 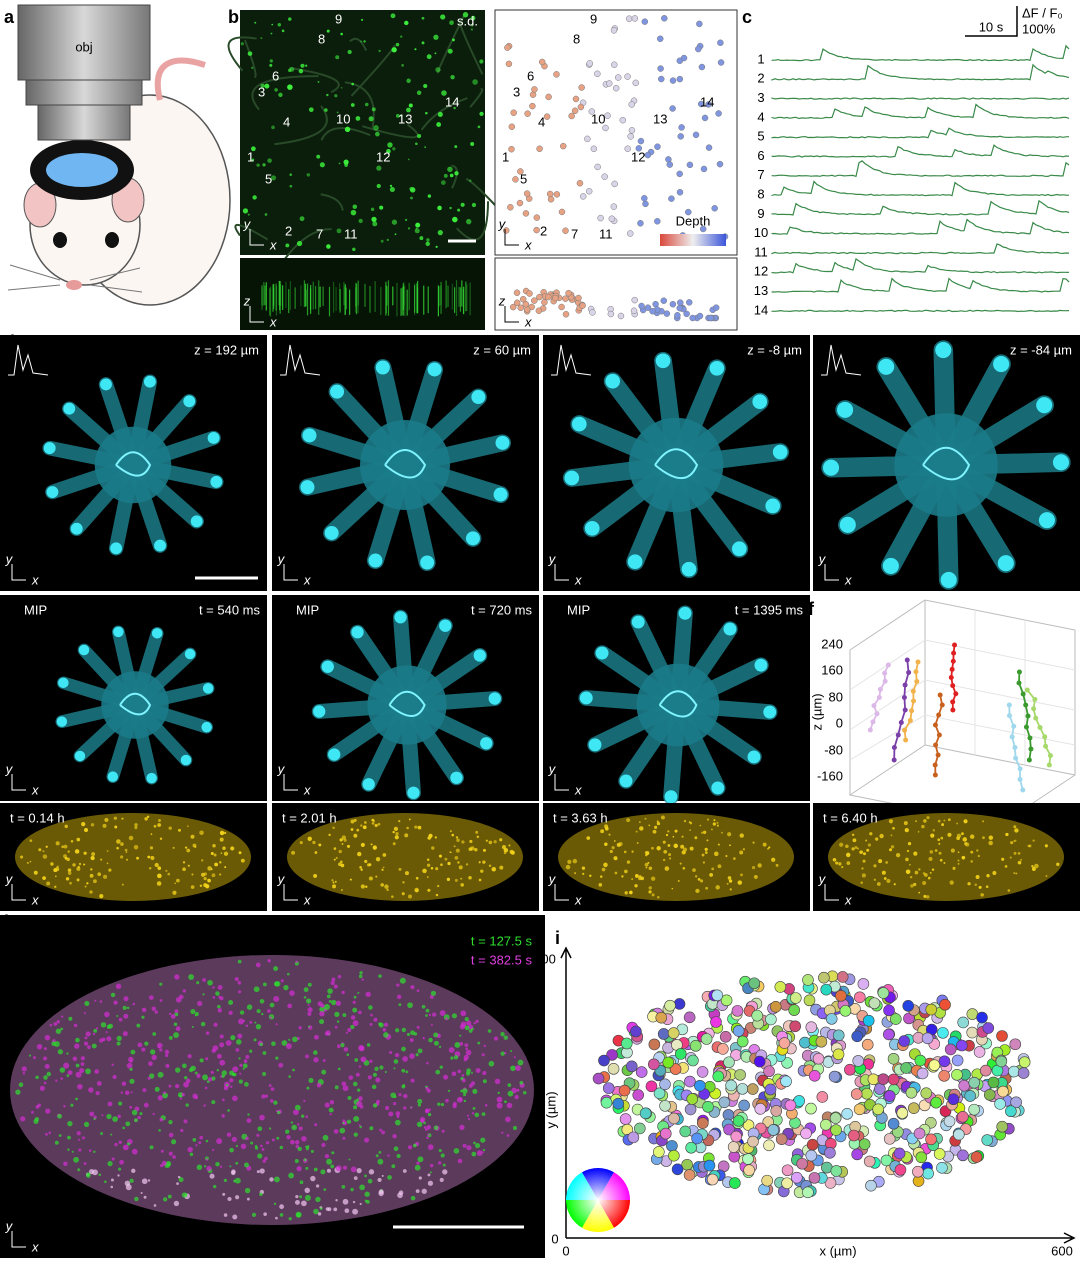 What do you see at coordinates (920, 72) in the screenshot?
I see `trace` at bounding box center [920, 72].